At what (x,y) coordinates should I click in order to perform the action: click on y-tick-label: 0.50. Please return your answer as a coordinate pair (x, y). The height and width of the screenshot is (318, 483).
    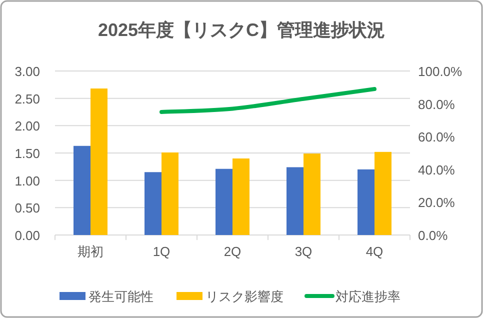
    Looking at the image, I should click on (27, 208).